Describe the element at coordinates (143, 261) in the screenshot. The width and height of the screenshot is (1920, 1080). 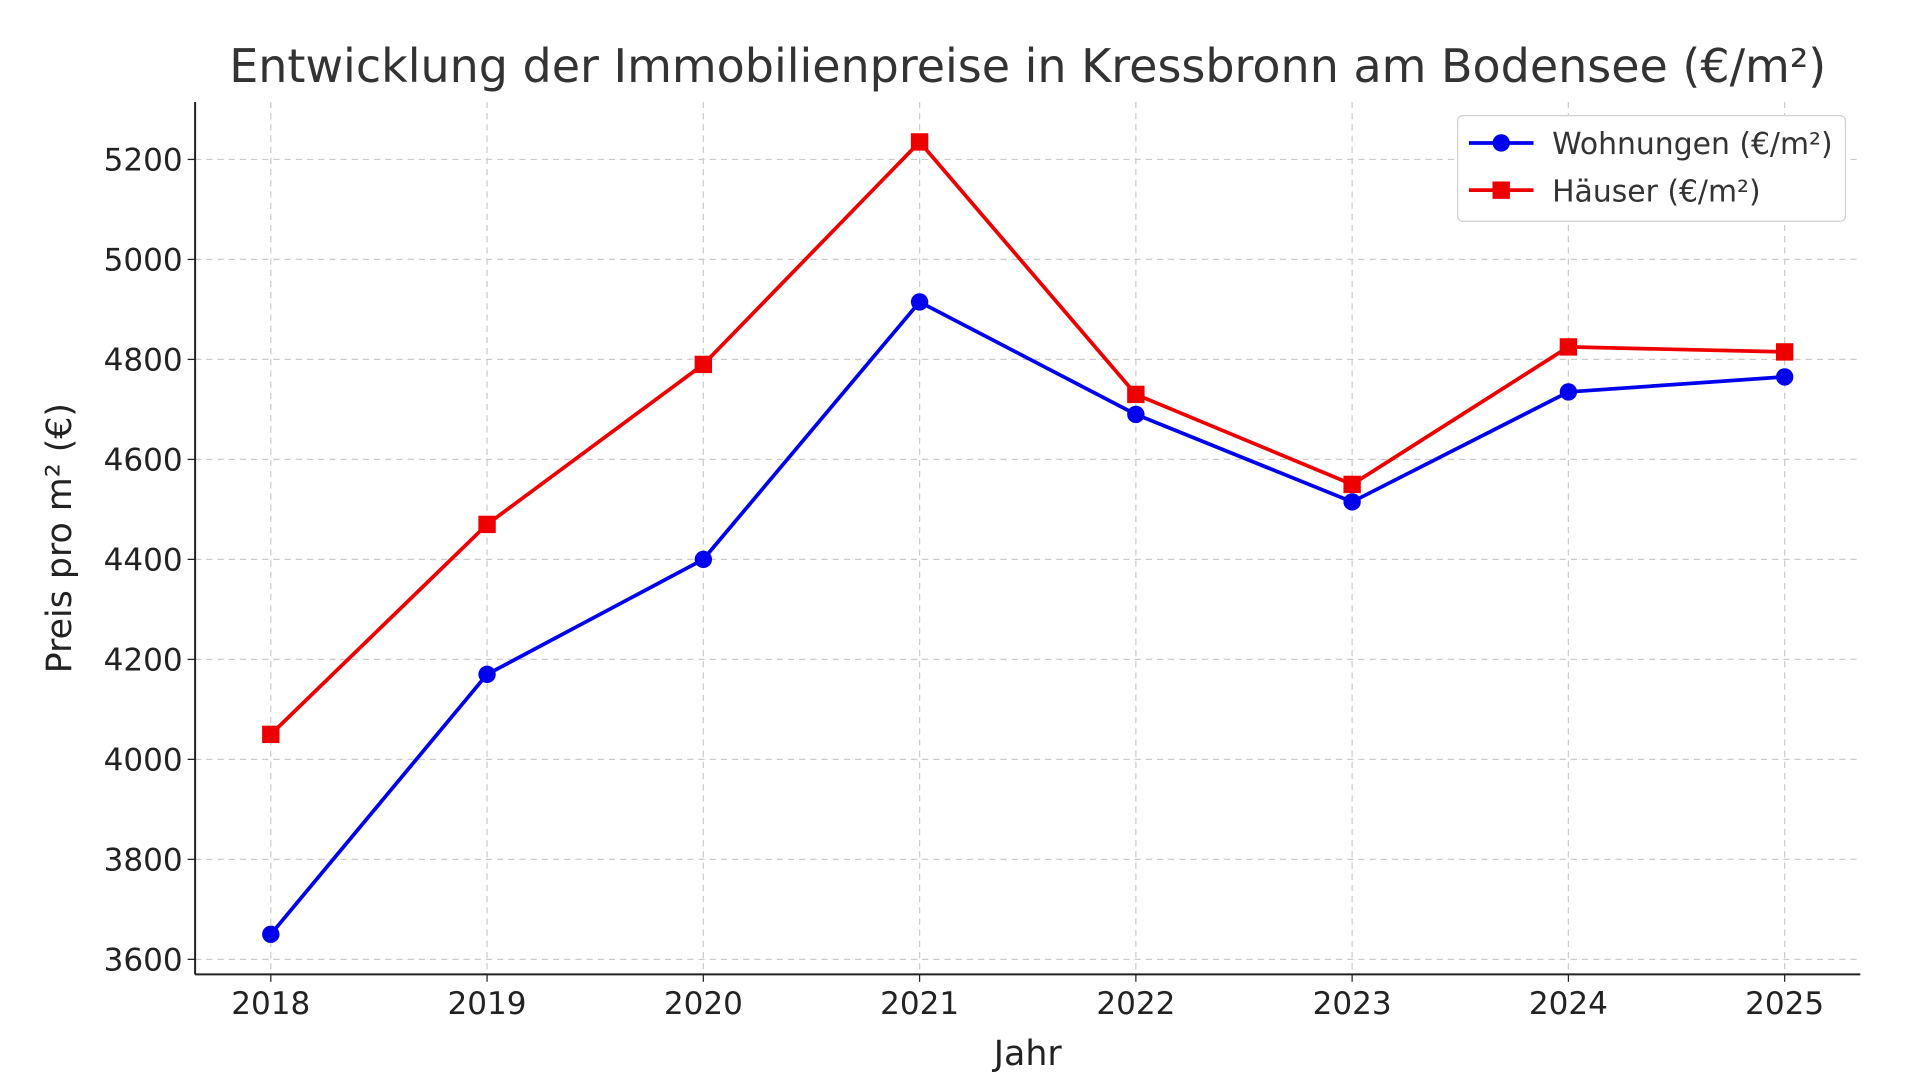
I see `y-tick-label: 5000` at that location.